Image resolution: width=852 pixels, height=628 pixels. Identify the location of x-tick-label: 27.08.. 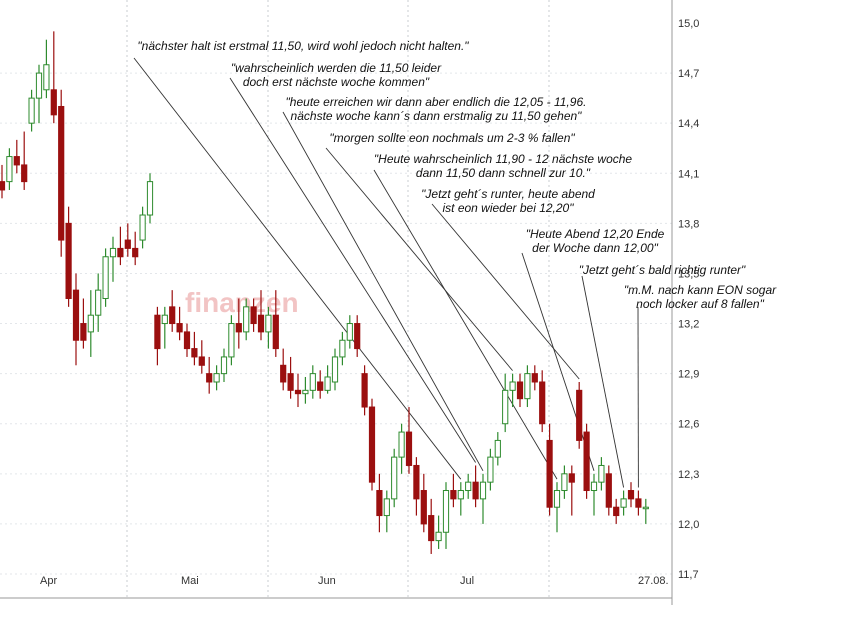
(653, 581).